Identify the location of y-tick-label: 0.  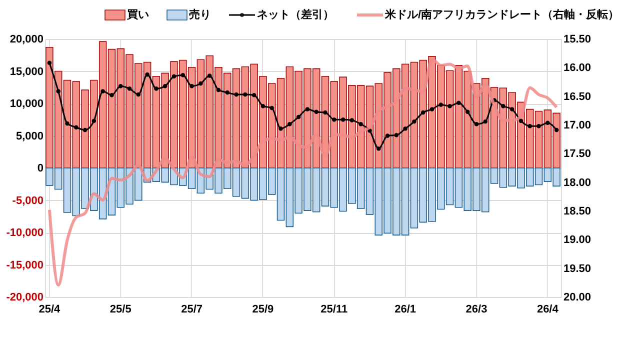
(40, 168).